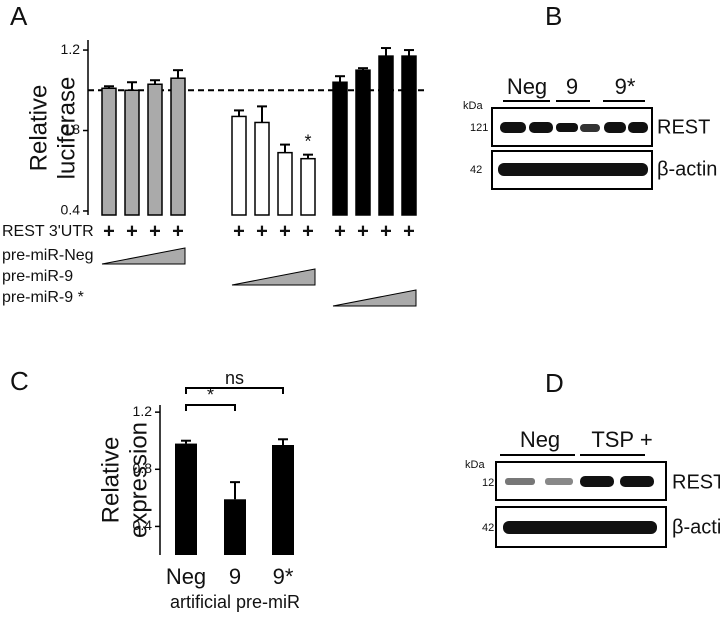 Image resolution: width=720 pixels, height=625 pixels. What do you see at coordinates (19, 16) in the screenshot?
I see `panel-label: A` at bounding box center [19, 16].